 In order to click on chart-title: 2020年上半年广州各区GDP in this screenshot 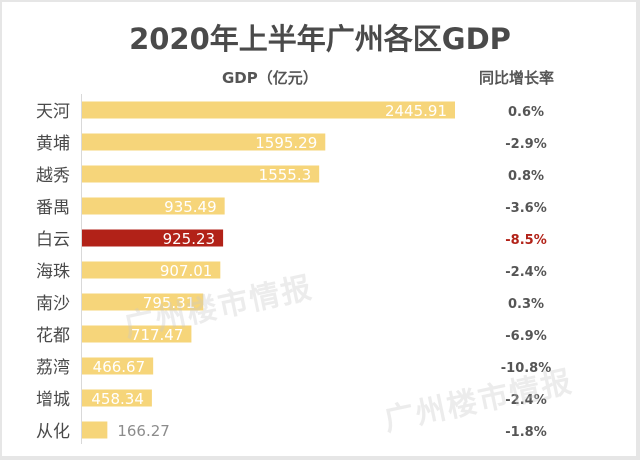, I will do `click(320, 39)`.